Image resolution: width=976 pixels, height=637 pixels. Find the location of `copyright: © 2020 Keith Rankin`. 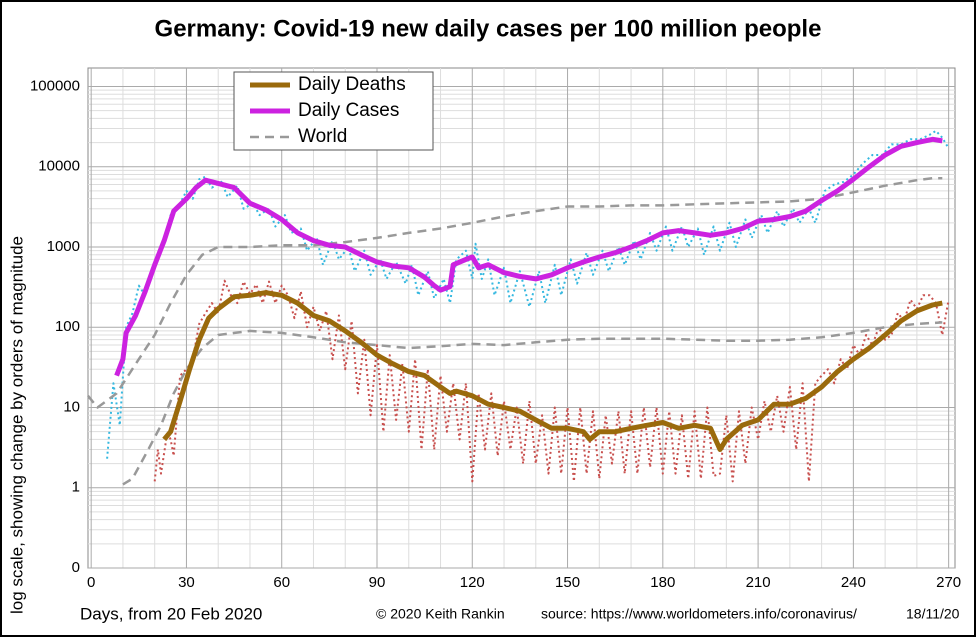

copyright: © 2020 Keith Rankin is located at coordinates (440, 614).